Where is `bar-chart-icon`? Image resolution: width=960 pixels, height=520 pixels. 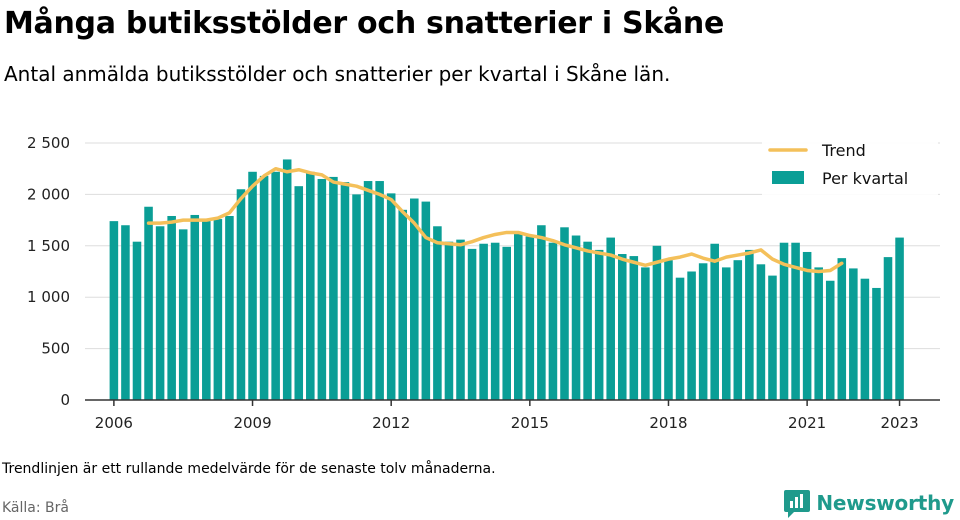
bar-chart-icon is located at coordinates (797, 504).